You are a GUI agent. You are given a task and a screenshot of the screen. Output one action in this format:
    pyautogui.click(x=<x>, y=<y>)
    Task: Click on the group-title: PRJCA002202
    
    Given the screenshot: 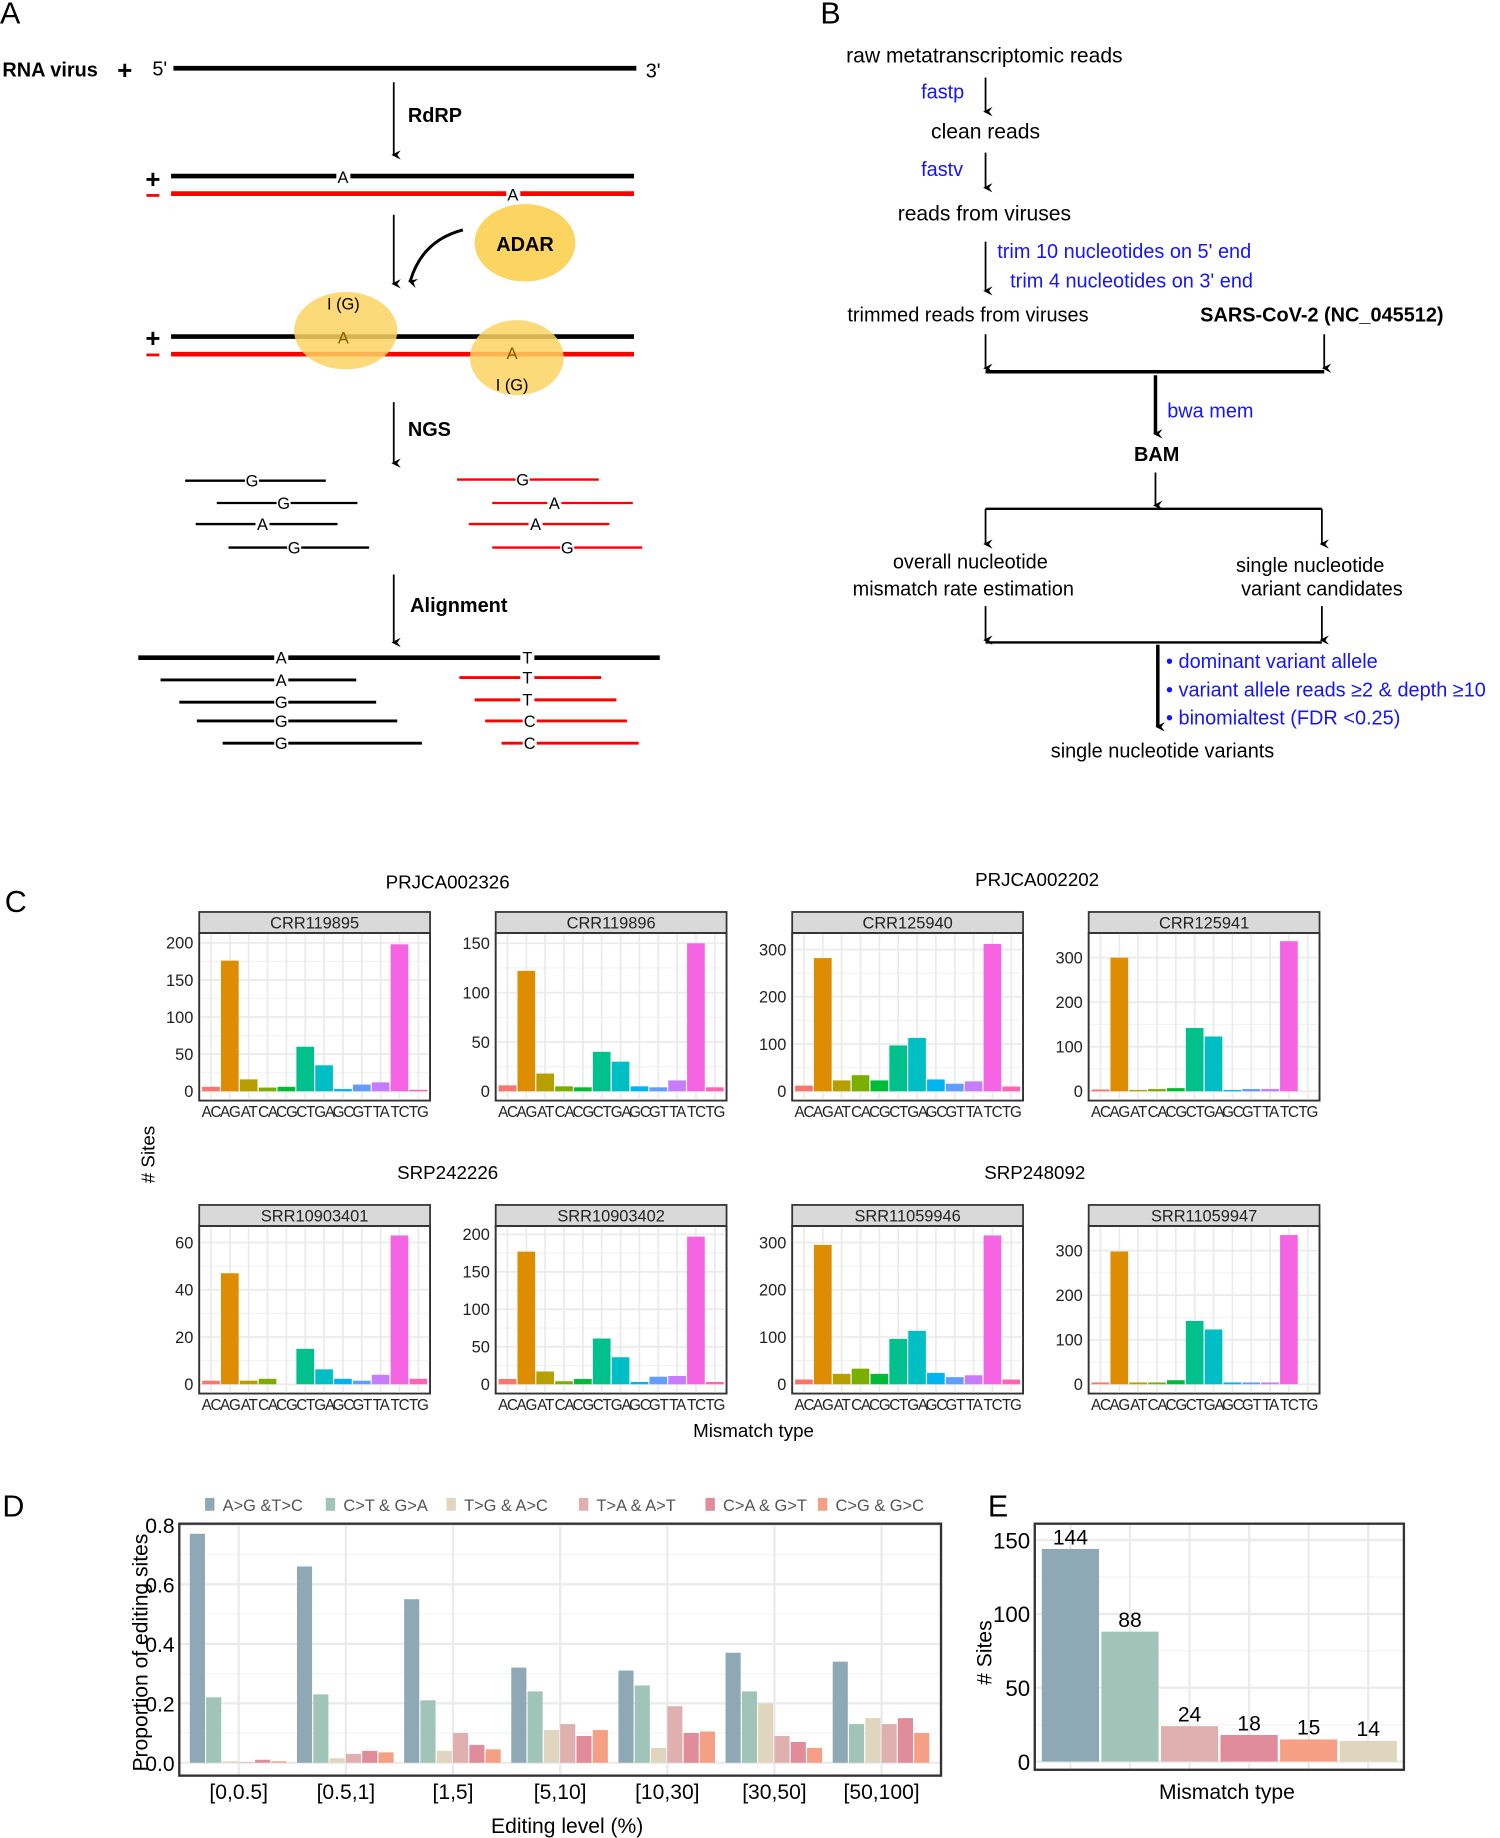 What is the action you would take?
    pyautogui.click(x=1037, y=879)
    